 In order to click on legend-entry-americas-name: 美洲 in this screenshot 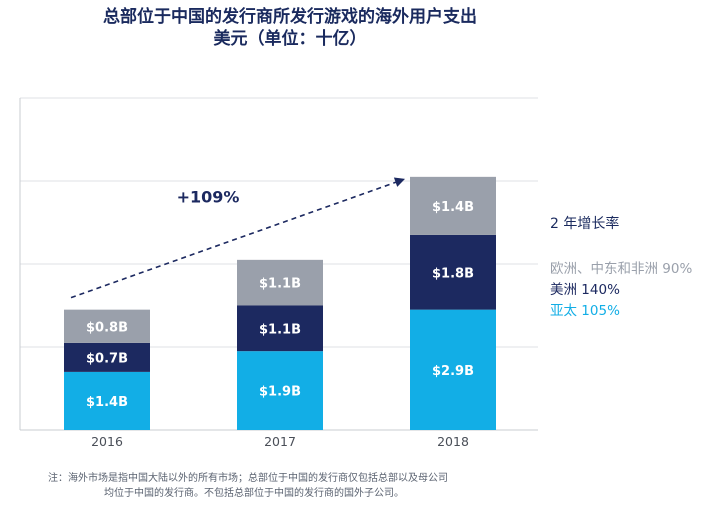, I will do `click(563, 290)`.